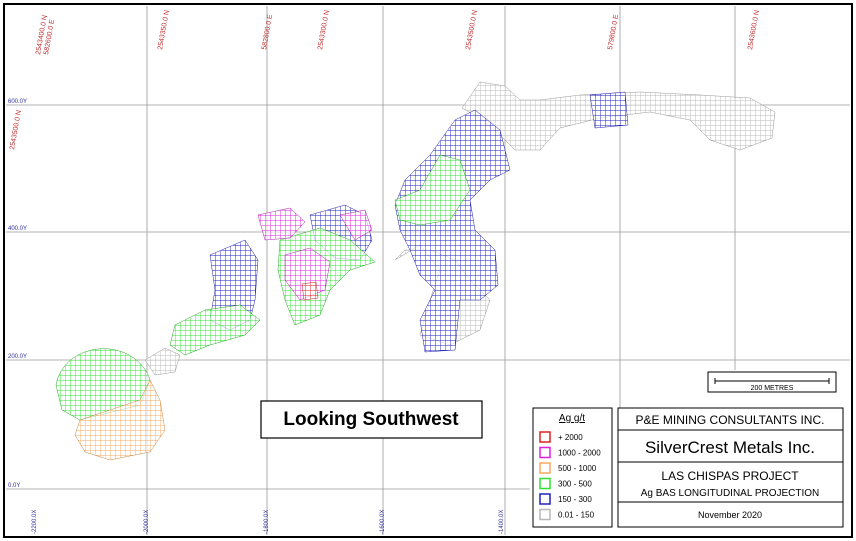 The image size is (856, 541). I want to click on x-label: -2200.0X, so click(35, 522).